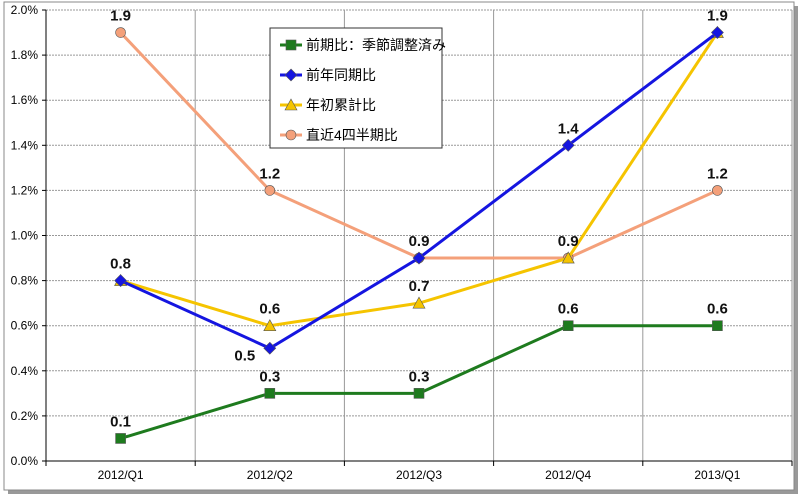 The image size is (800, 499). I want to click on x-tick-label: 2012/Q3, so click(419, 475).